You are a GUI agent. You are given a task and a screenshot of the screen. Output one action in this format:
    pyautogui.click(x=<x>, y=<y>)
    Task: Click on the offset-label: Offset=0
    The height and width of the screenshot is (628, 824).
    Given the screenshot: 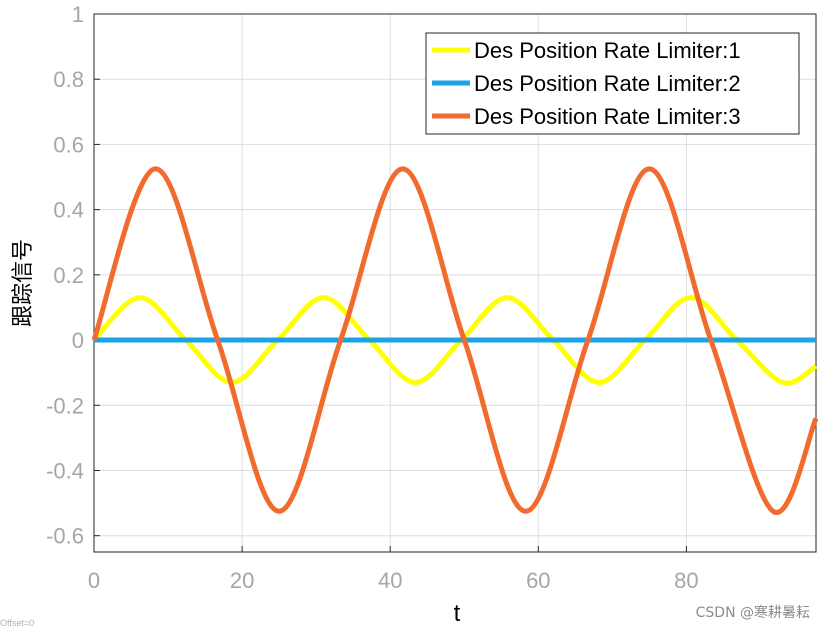 What is the action you would take?
    pyautogui.click(x=17, y=623)
    